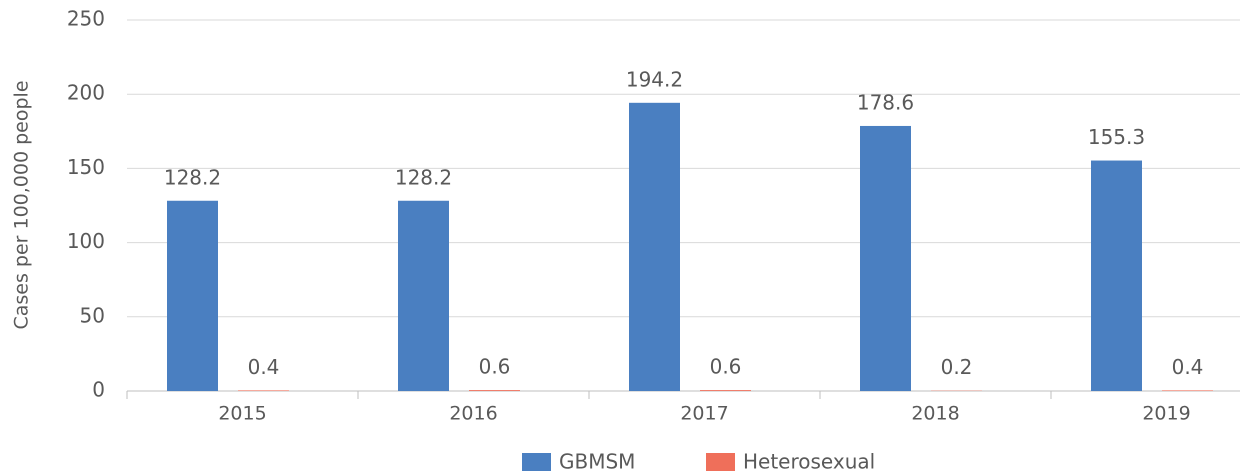 This screenshot has width=1249, height=472. Describe the element at coordinates (704, 414) in the screenshot. I see `x-tick-label: 2017` at that location.